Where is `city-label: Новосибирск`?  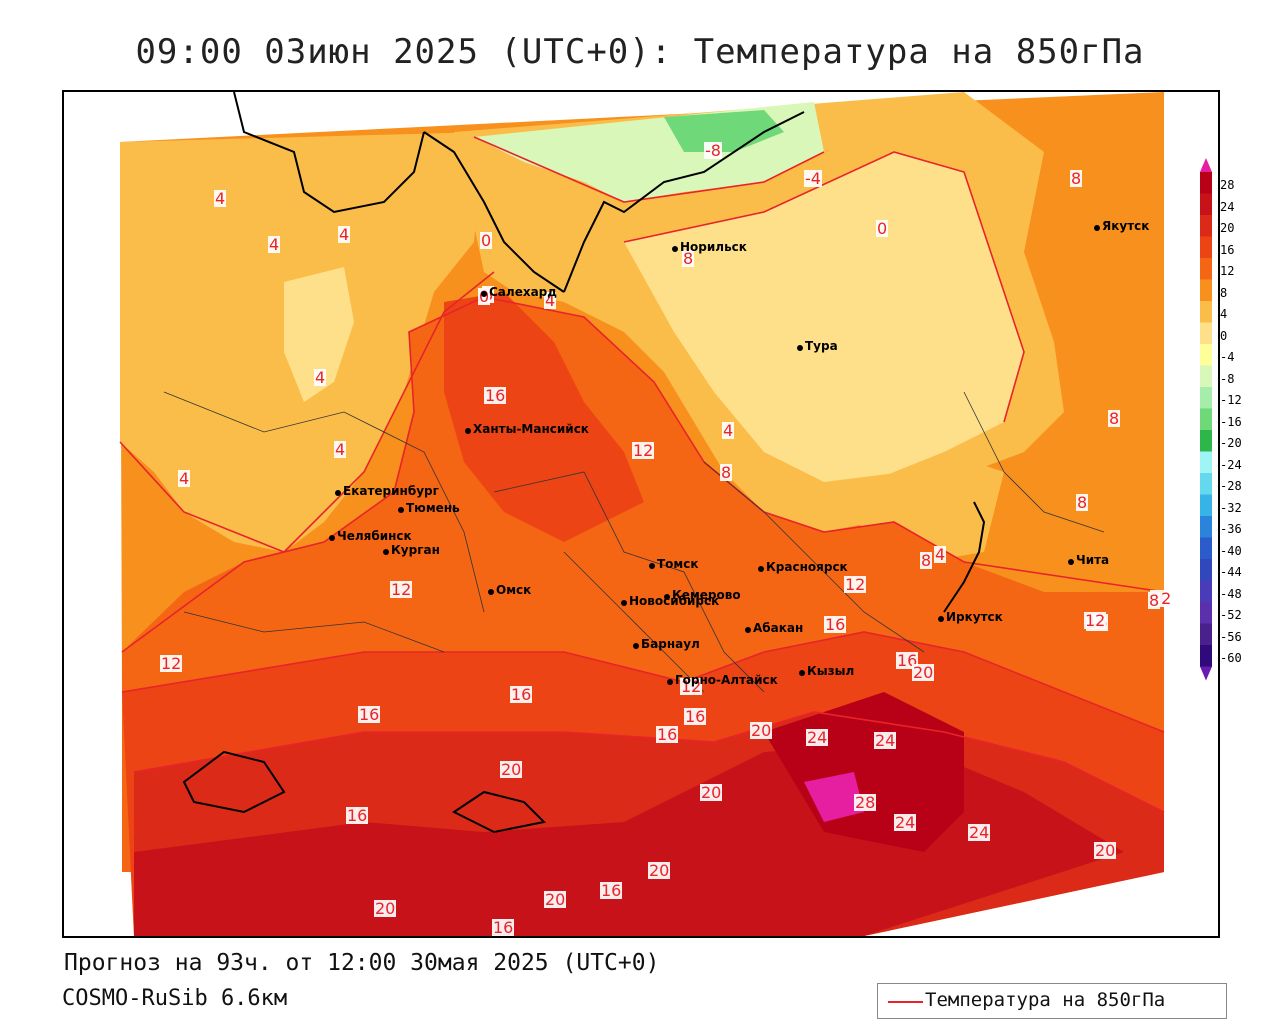
city-label: Новосибирск is located at coordinates (674, 601).